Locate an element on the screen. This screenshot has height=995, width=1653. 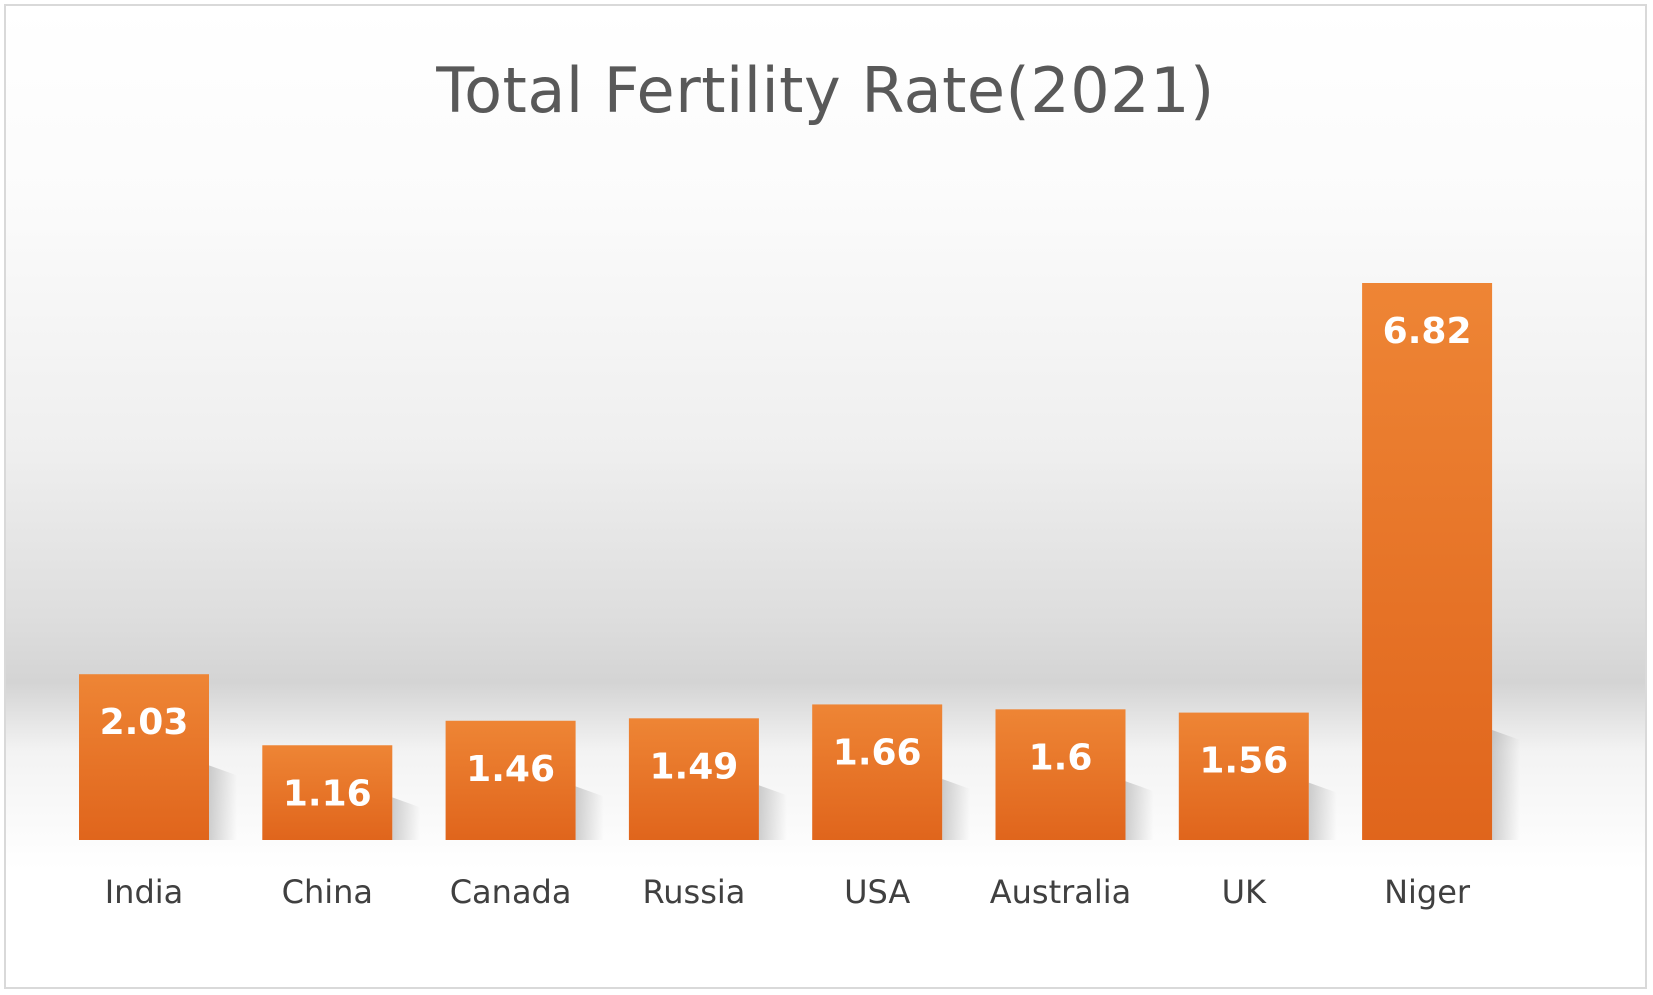
data-label: 6.82 is located at coordinates (1427, 331).